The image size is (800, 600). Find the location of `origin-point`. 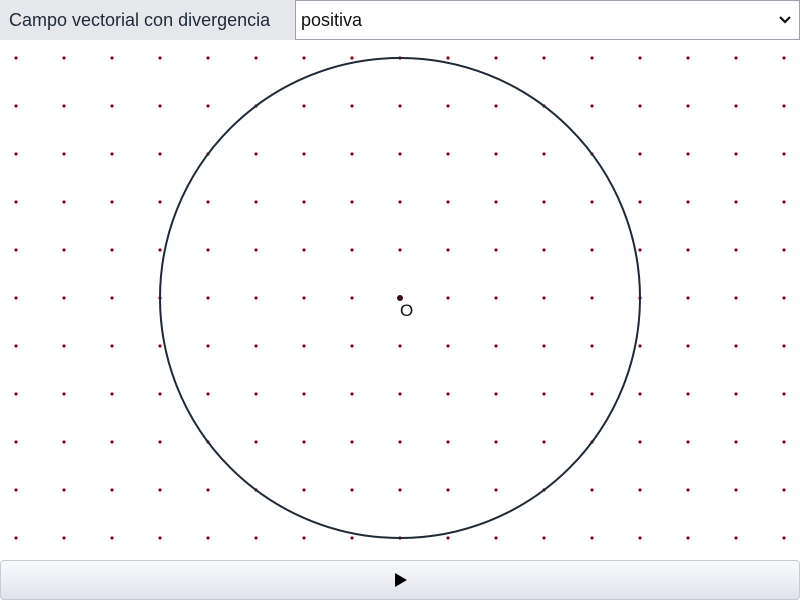

origin-point is located at coordinates (400, 298).